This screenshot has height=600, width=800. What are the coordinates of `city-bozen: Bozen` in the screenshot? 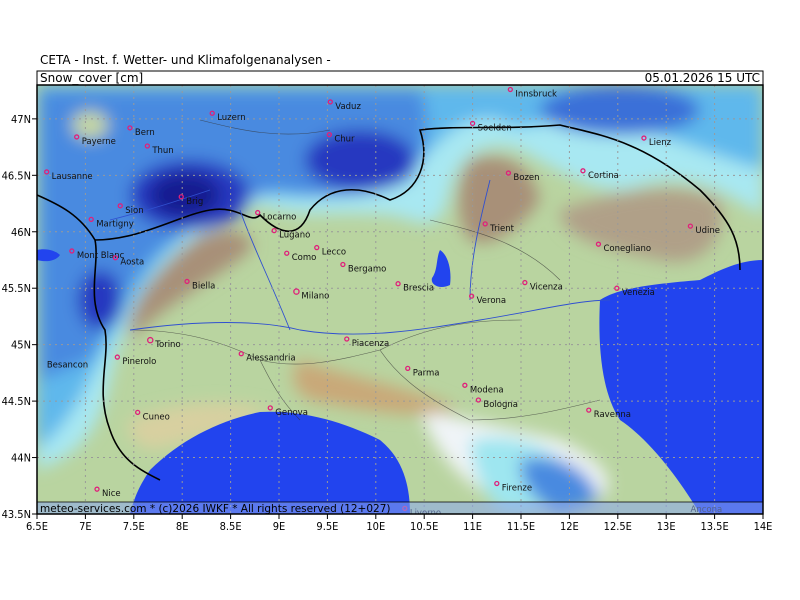 It's located at (522, 176).